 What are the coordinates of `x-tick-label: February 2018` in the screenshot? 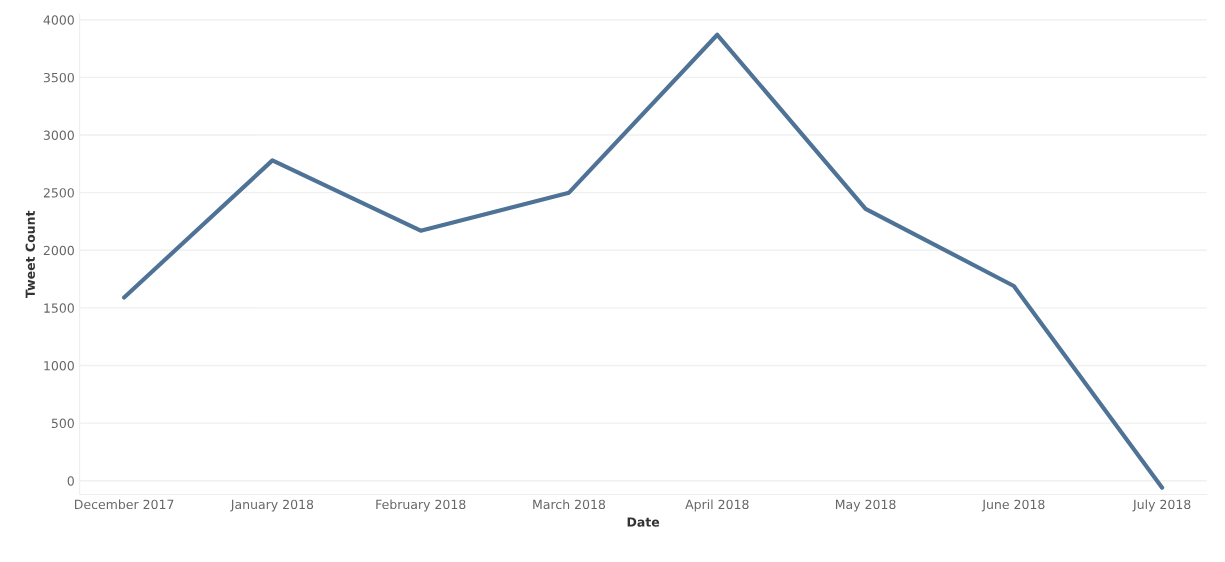 It's located at (421, 505).